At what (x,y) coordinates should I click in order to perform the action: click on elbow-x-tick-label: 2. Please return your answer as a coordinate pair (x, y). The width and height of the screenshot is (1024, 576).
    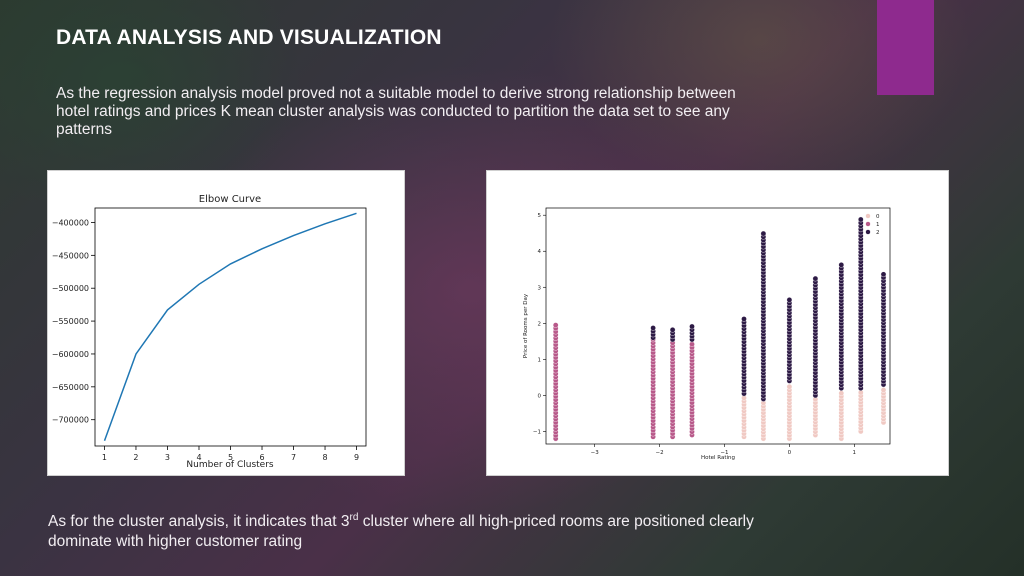
    Looking at the image, I should click on (135, 457).